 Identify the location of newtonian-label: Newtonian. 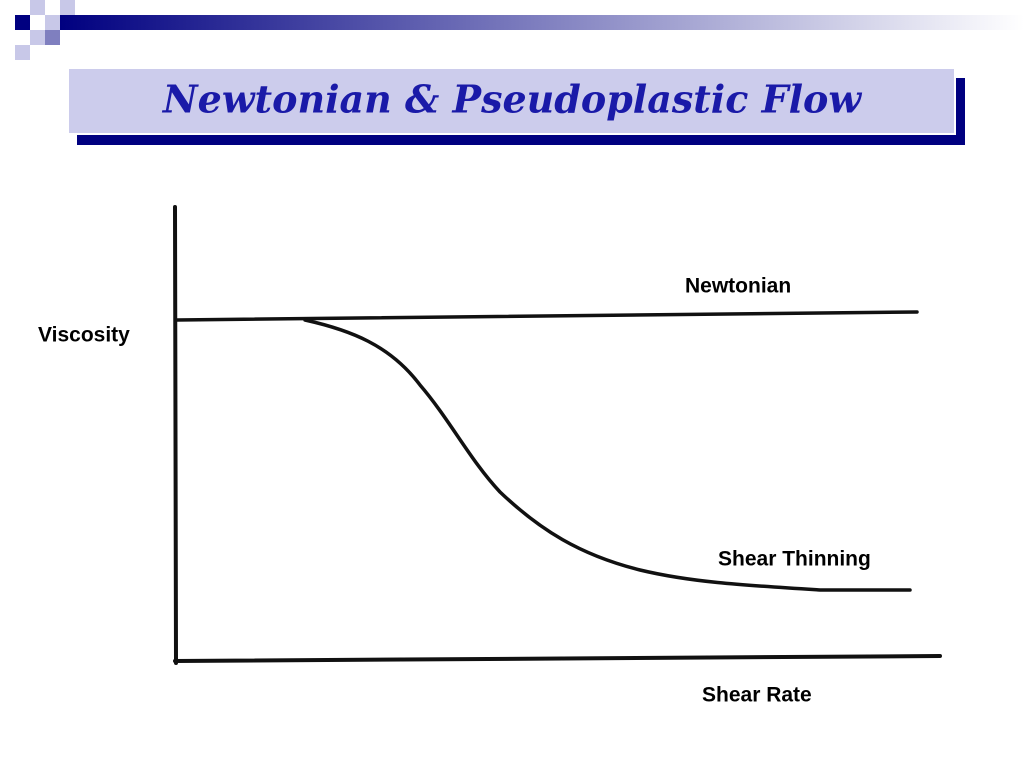
(738, 286).